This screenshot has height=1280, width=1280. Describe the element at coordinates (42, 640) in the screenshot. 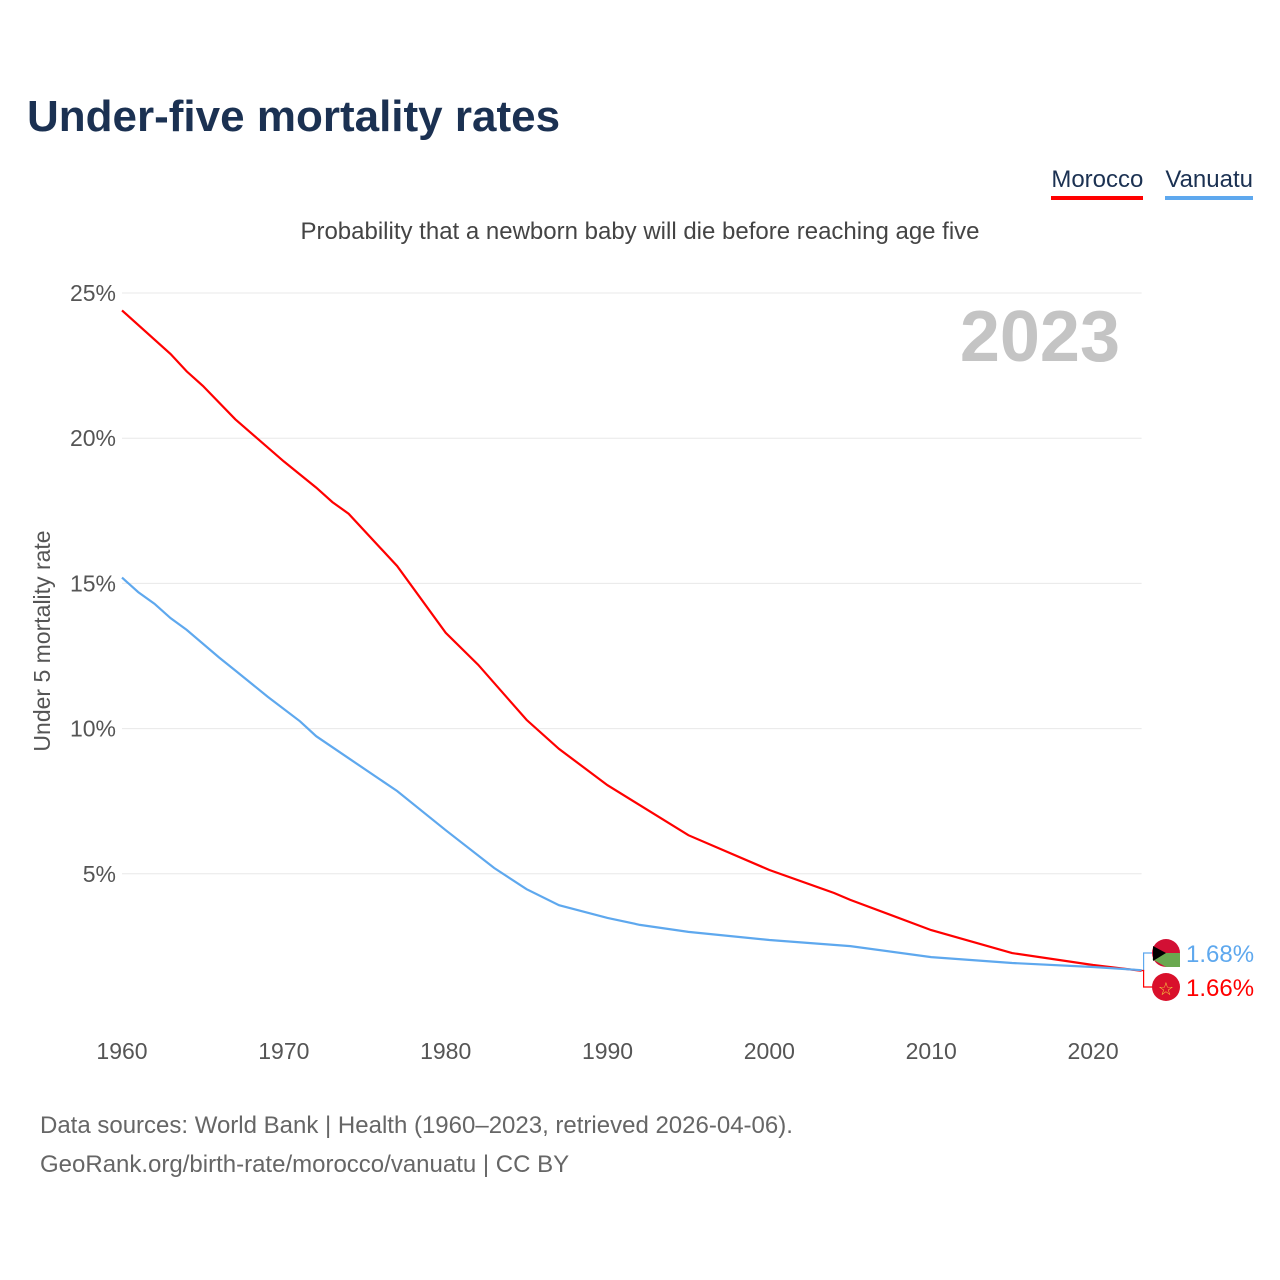

I see `y-axis-label: Under 5 mortality rate` at that location.